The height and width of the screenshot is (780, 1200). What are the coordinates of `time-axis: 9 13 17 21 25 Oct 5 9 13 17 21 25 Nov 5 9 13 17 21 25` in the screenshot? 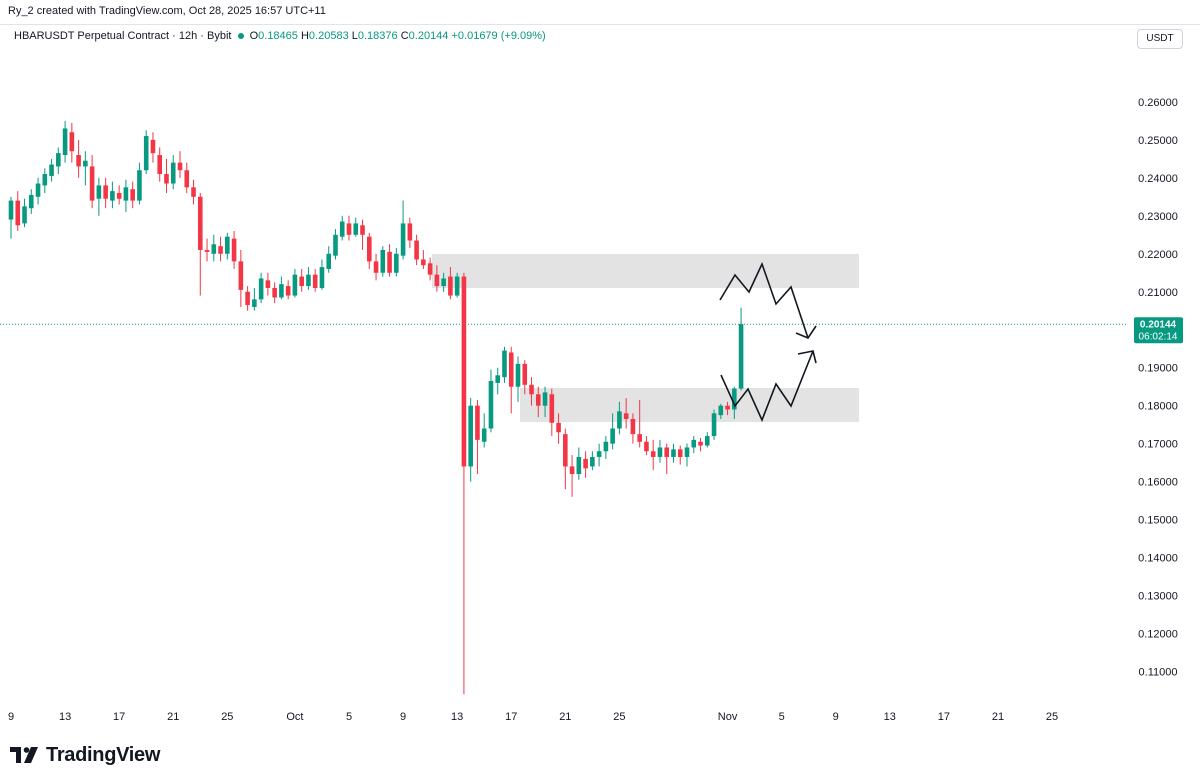 It's located at (533, 717).